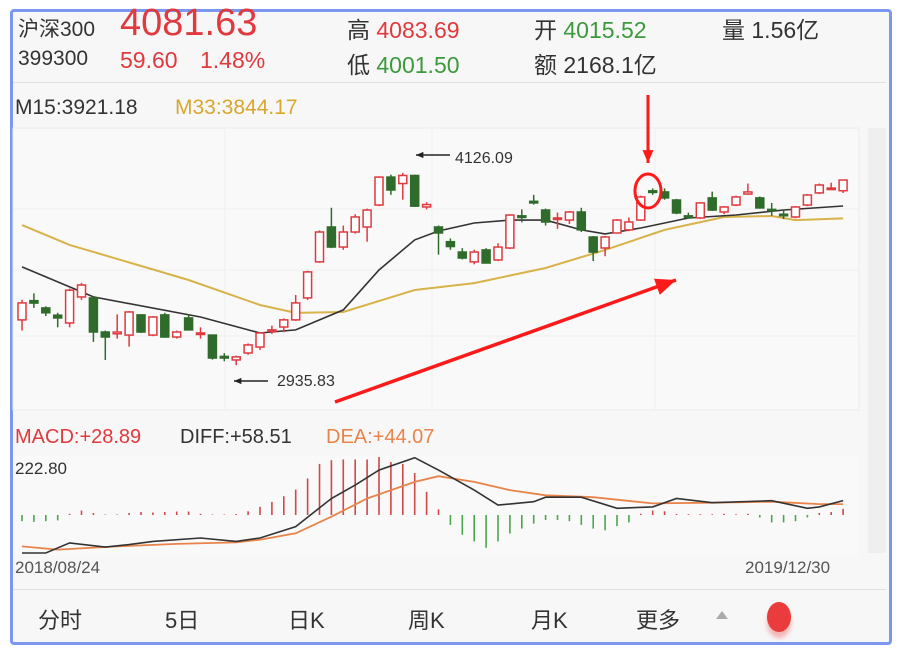 The width and height of the screenshot is (900, 653). I want to click on index-code: 399300, so click(53, 58).